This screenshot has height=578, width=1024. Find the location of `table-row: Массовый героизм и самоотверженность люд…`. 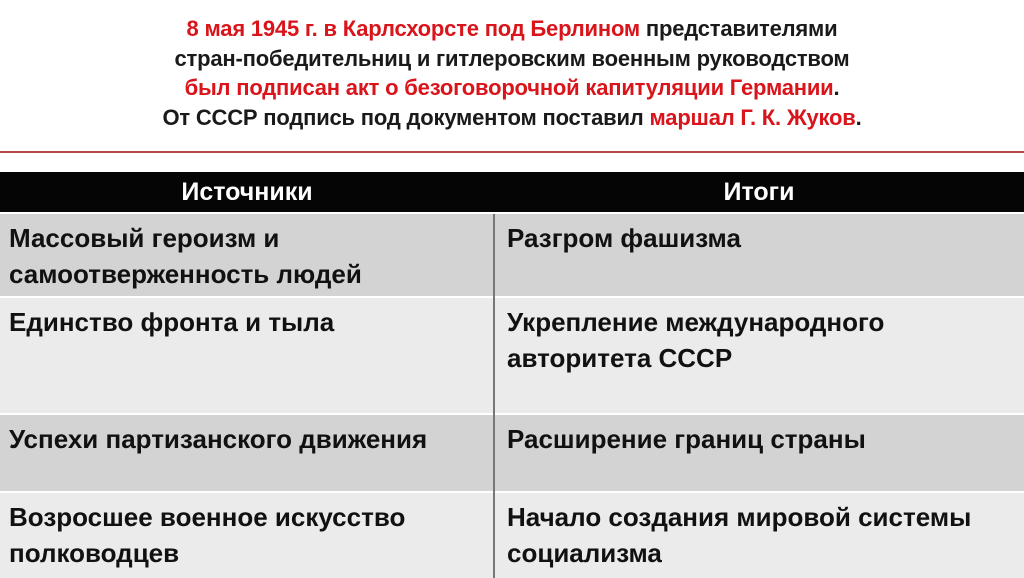

table-row: Массовый героизм и самоотверженность люд… is located at coordinates (512, 254).